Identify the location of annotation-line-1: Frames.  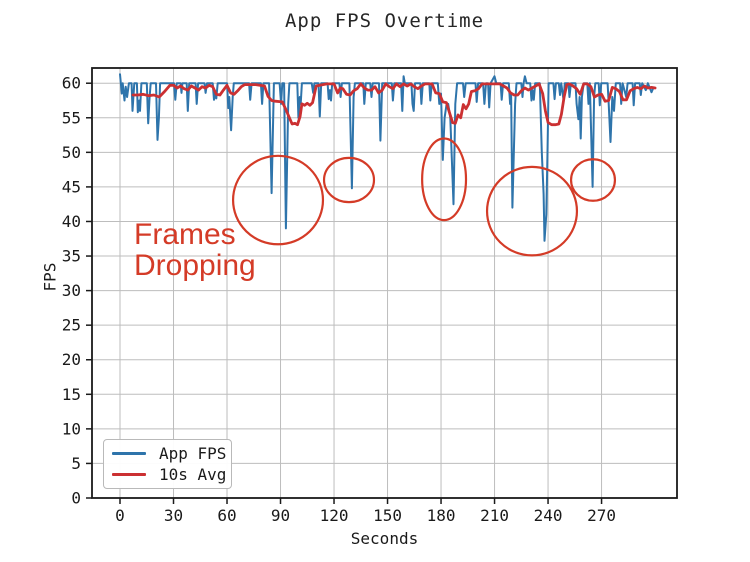
(185, 234).